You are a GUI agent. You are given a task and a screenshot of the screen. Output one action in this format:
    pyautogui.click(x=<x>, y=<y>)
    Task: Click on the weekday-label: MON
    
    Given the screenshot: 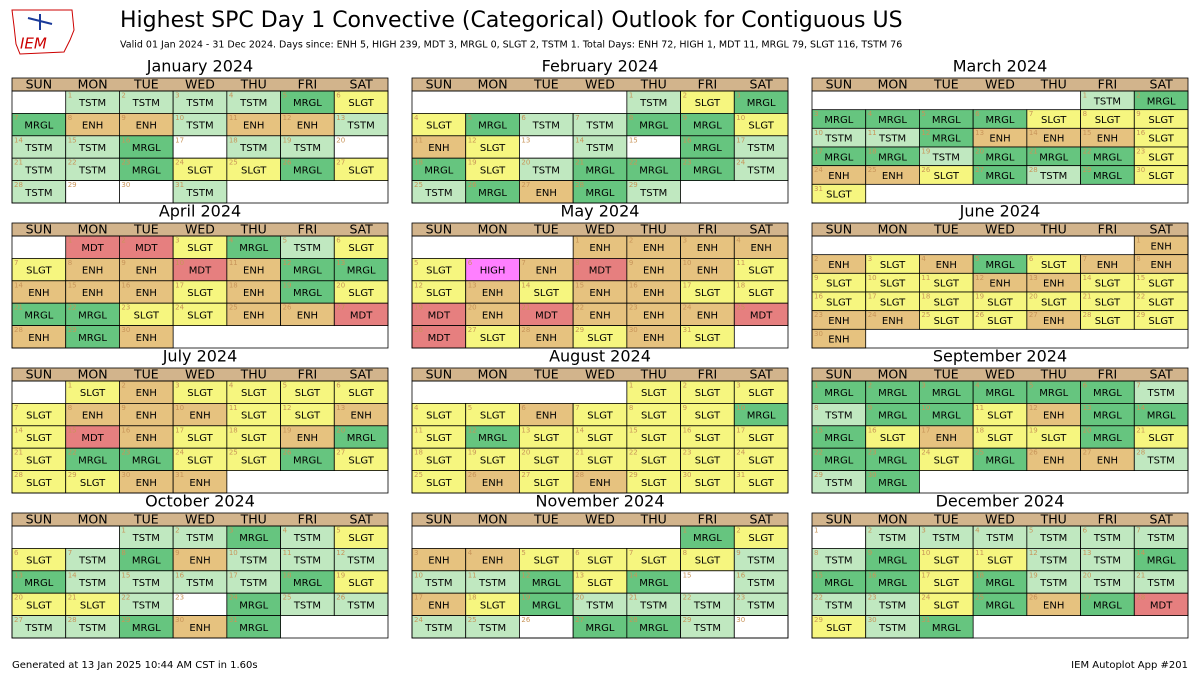 What is the action you would take?
    pyautogui.click(x=493, y=229)
    